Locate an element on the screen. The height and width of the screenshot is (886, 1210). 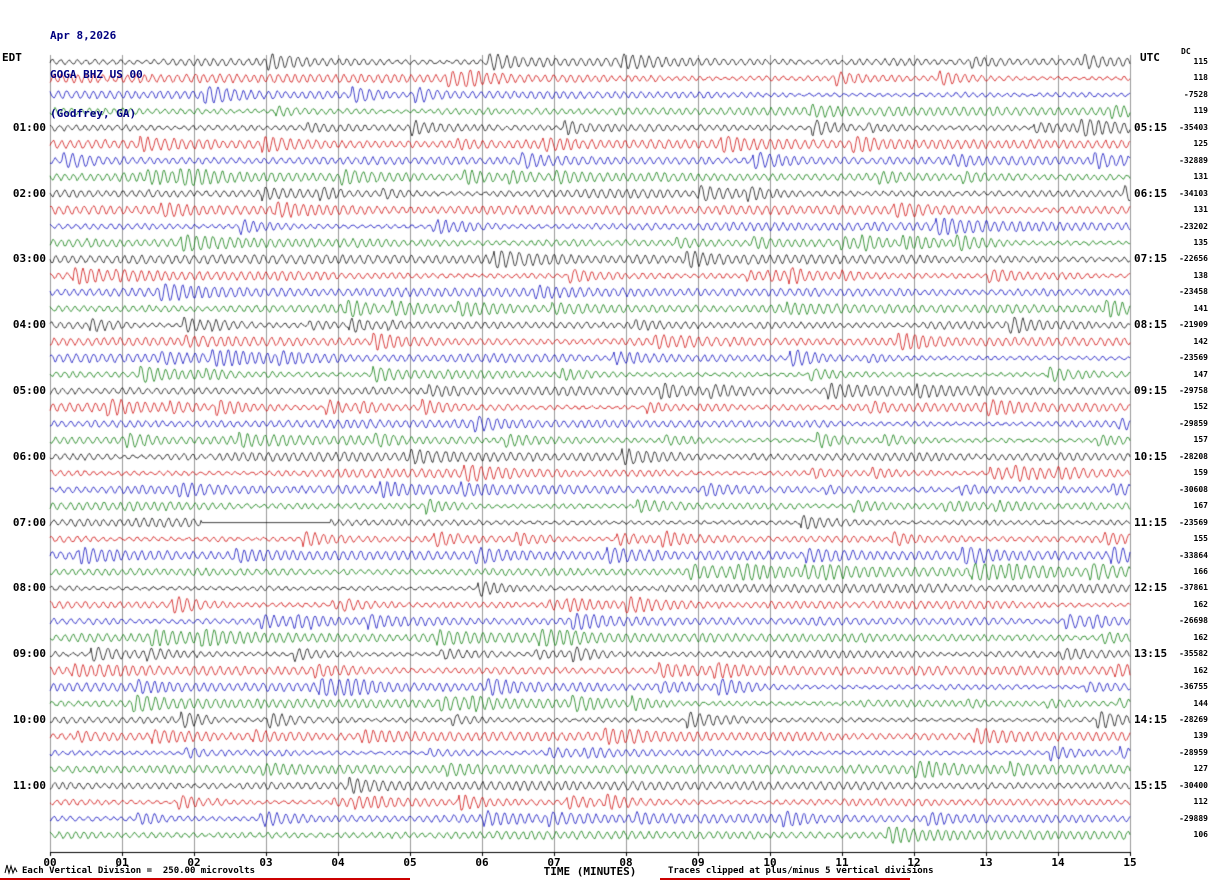
dc-offset-value: -23458 is located at coordinates (1193, 292).